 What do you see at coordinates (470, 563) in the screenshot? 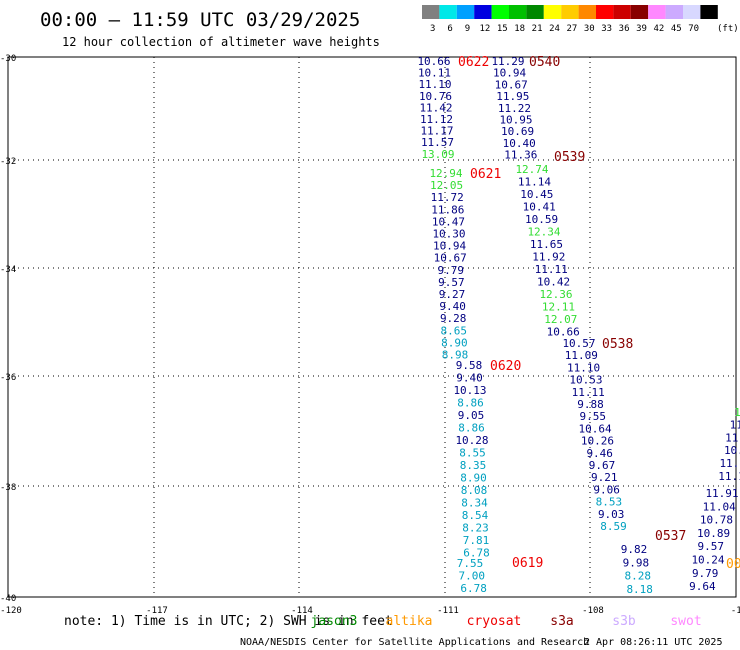
I see `swh-value: 7.55` at bounding box center [470, 563].